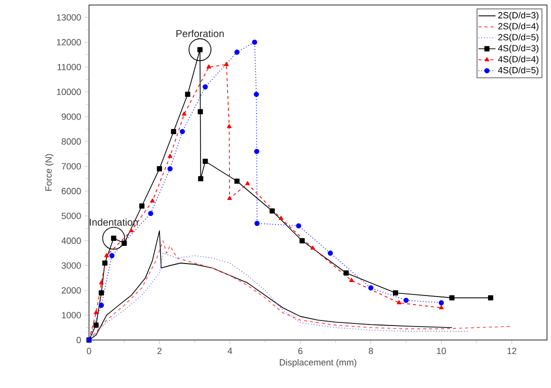 The width and height of the screenshot is (551, 388). Describe the element at coordinates (511, 351) in the screenshot. I see `x-tick-label: 12` at that location.